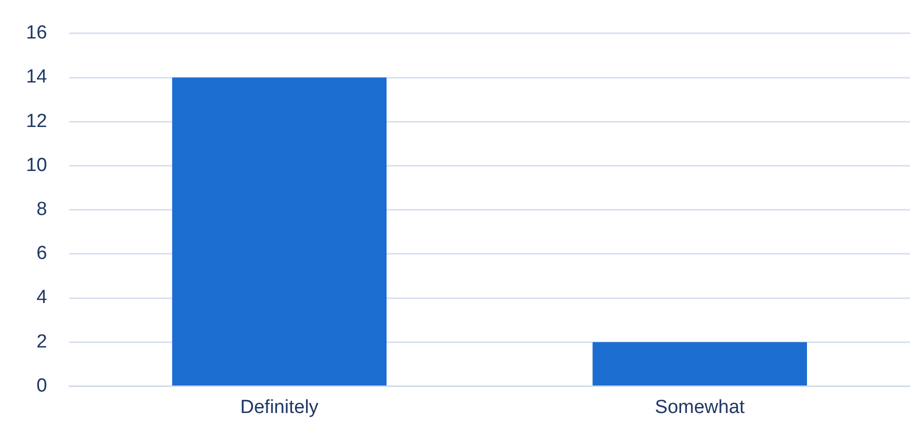 The image size is (914, 433). What do you see at coordinates (42, 385) in the screenshot?
I see `y-tick-label: 0` at bounding box center [42, 385].